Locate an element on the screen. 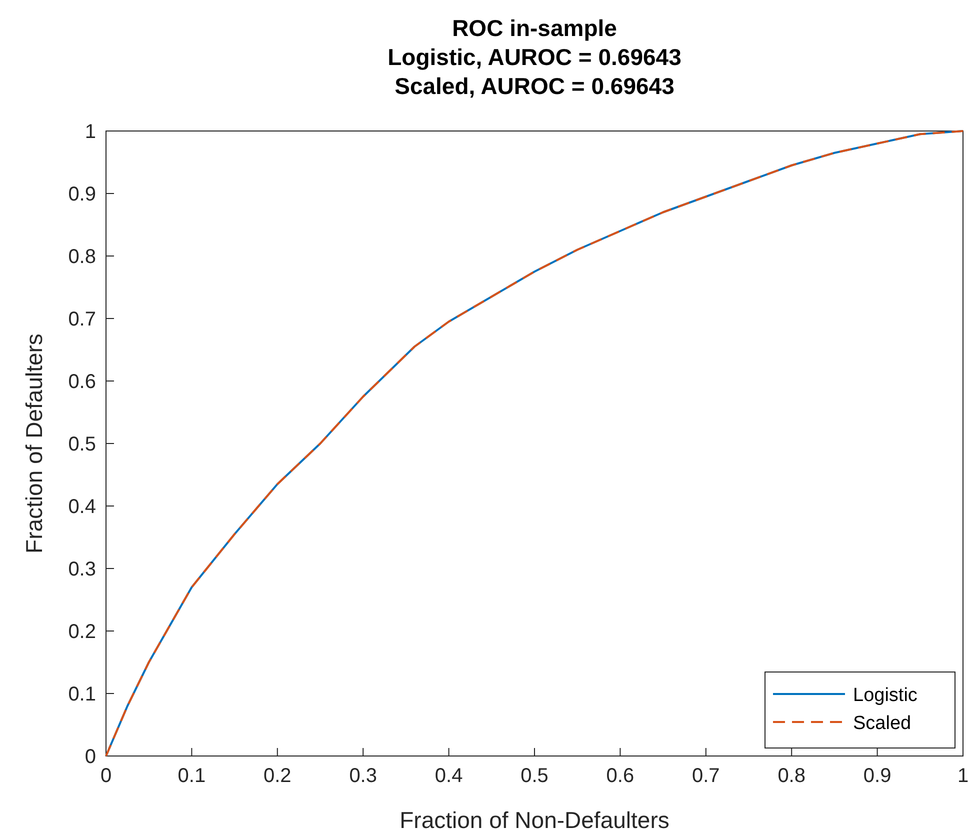  chart-title: ROC in-sample Logistic, AUROC = 0.69643 Scaled, AUROC = 0.69643 is located at coordinates (535, 57).